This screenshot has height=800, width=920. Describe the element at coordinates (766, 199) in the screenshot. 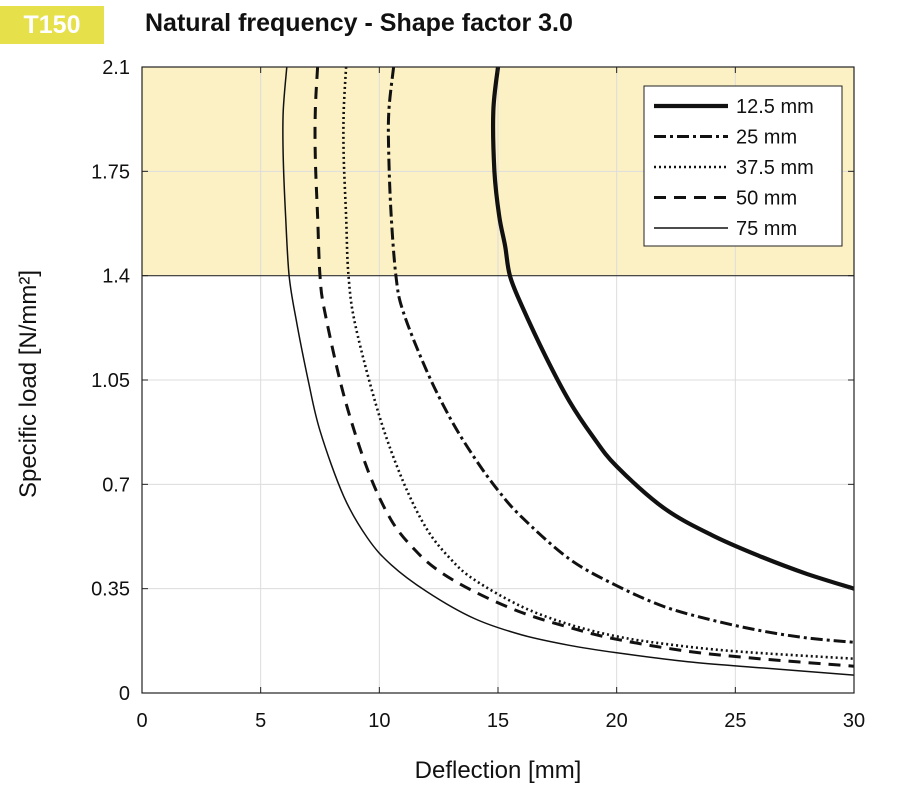

I see `legend-label: 50 mm` at that location.